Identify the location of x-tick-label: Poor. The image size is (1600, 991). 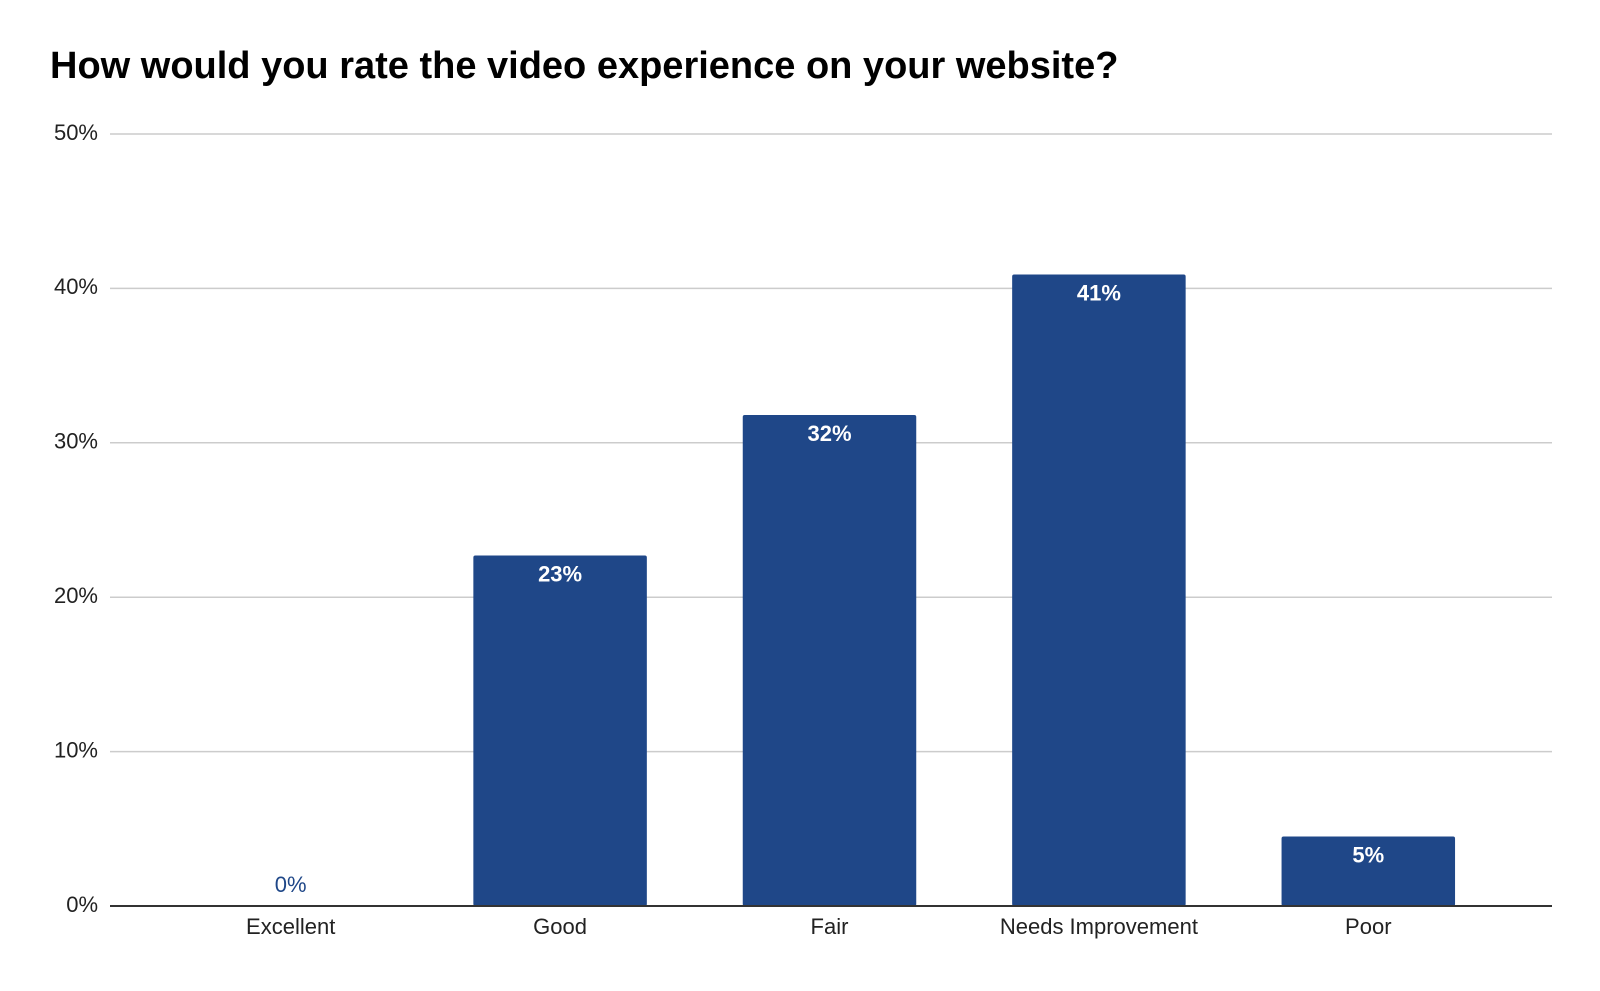
(1368, 926).